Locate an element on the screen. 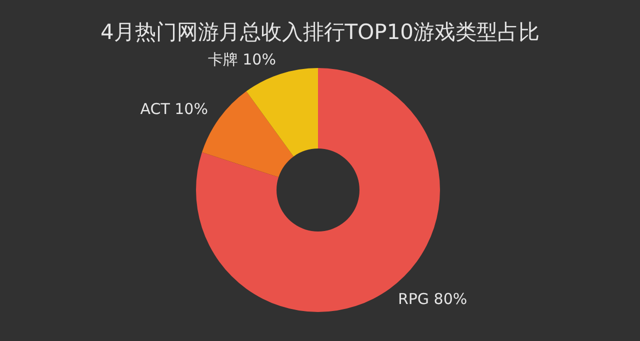  slice-label: RPG 80% is located at coordinates (433, 299).